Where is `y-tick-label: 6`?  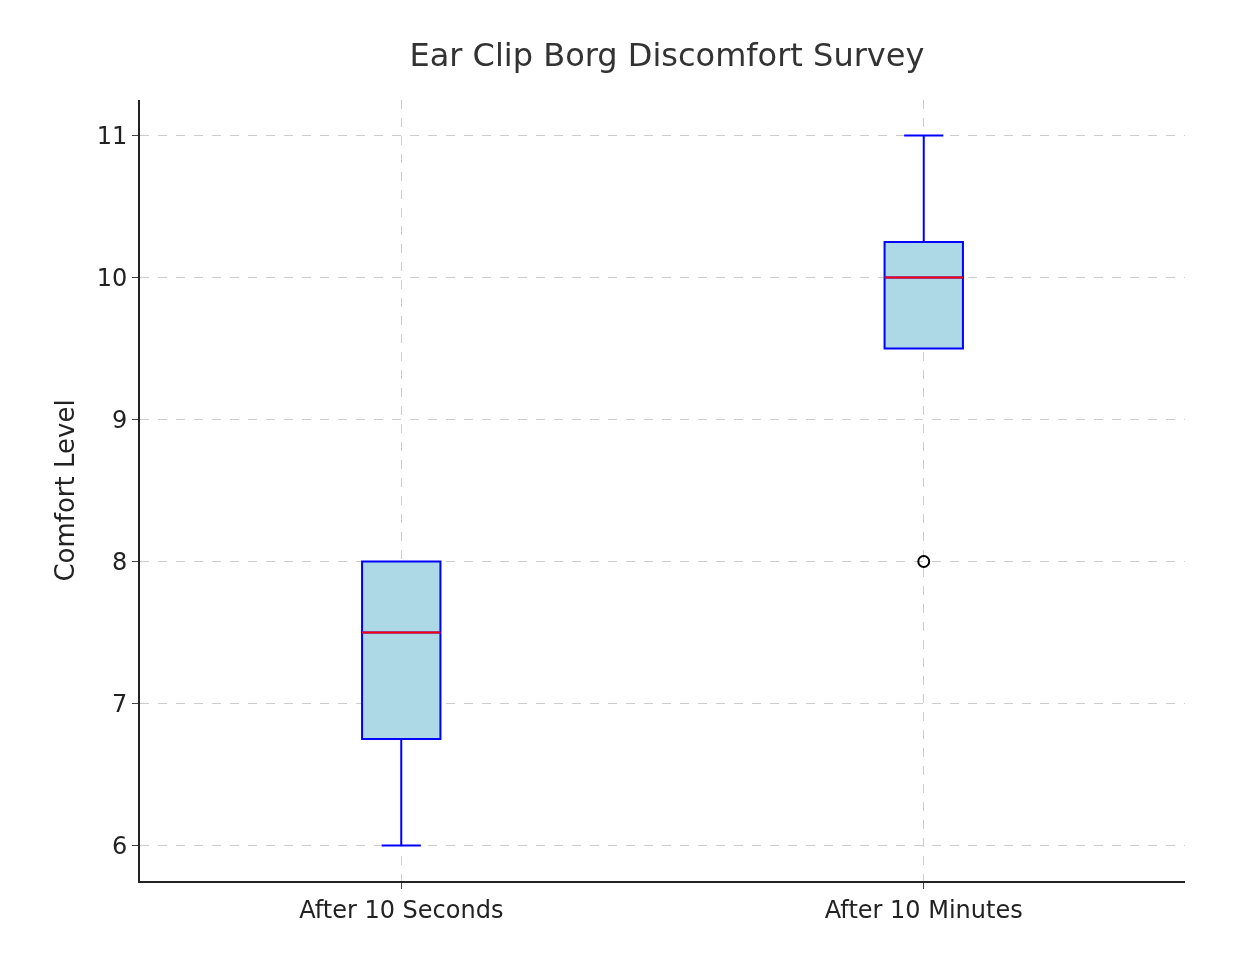
y-tick-label: 6 is located at coordinates (119, 845).